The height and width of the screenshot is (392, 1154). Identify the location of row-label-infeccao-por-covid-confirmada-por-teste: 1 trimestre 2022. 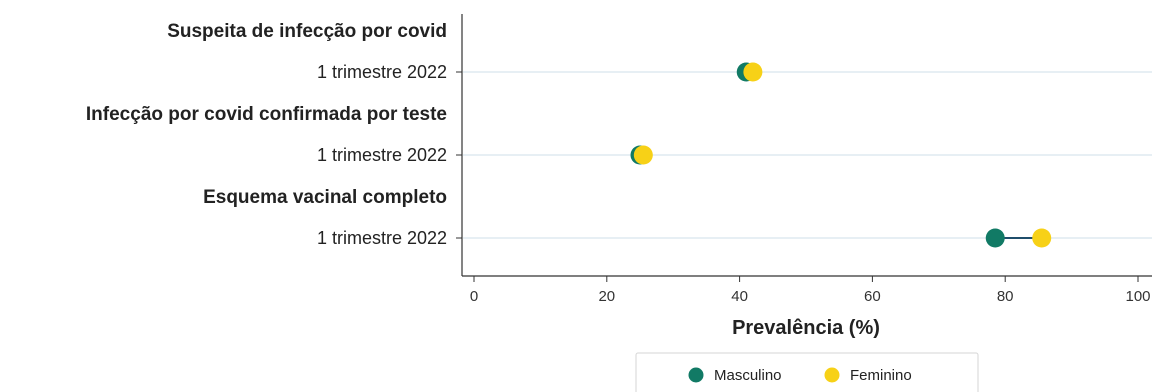
(382, 155).